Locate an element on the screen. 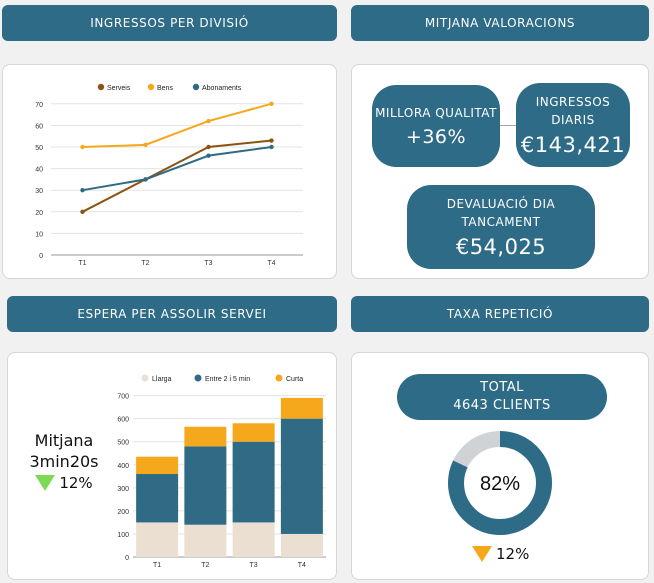 The height and width of the screenshot is (583, 654). total-card: TOTAL 4643 CLIENTS is located at coordinates (502, 397).